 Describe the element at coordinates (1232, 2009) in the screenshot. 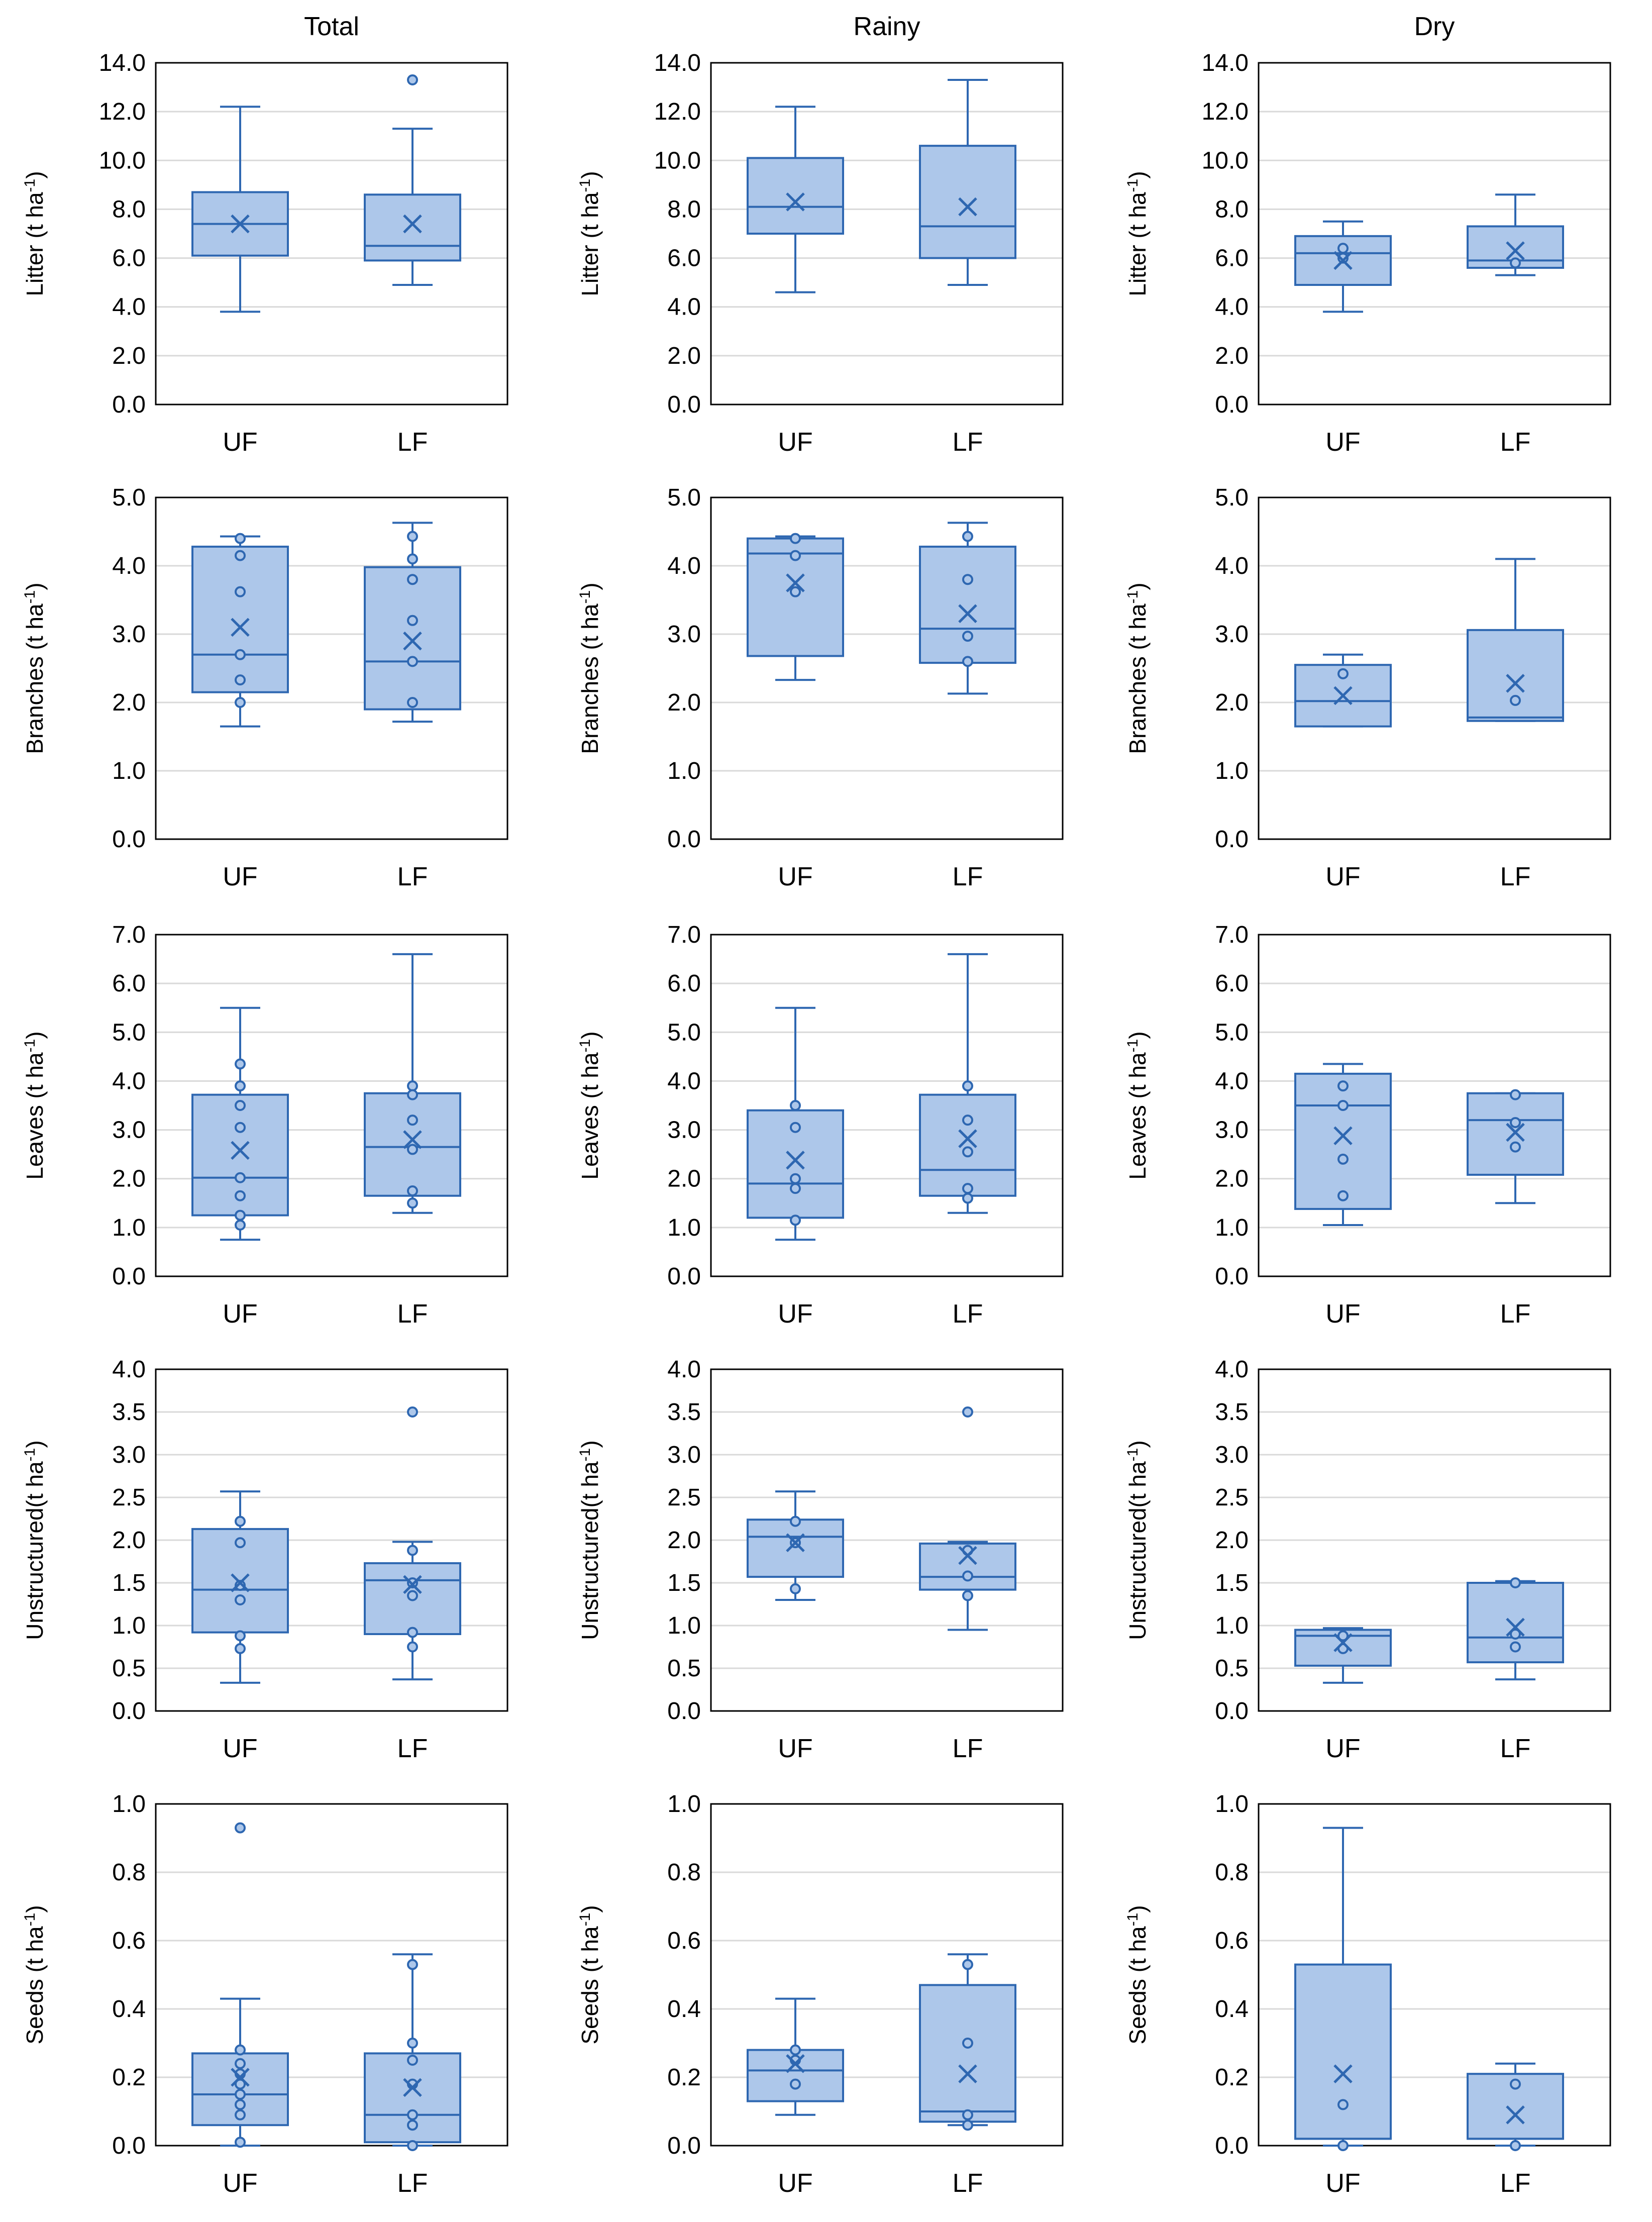

I see `y-tick-label: 0.4` at that location.